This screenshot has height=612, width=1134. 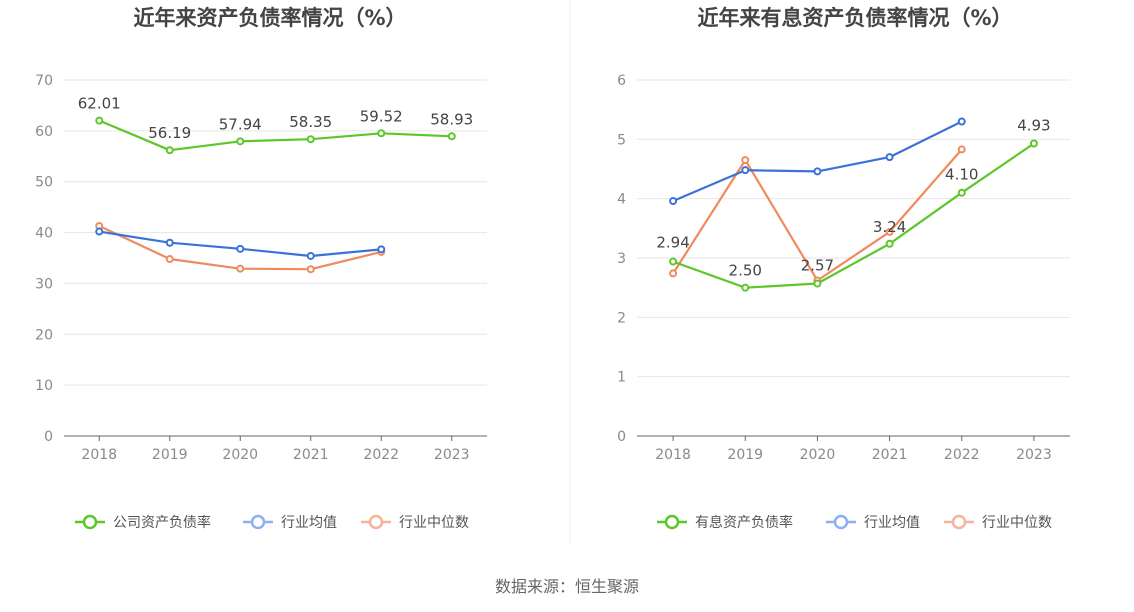 I want to click on y-tick-label: 40, so click(x=44, y=234).